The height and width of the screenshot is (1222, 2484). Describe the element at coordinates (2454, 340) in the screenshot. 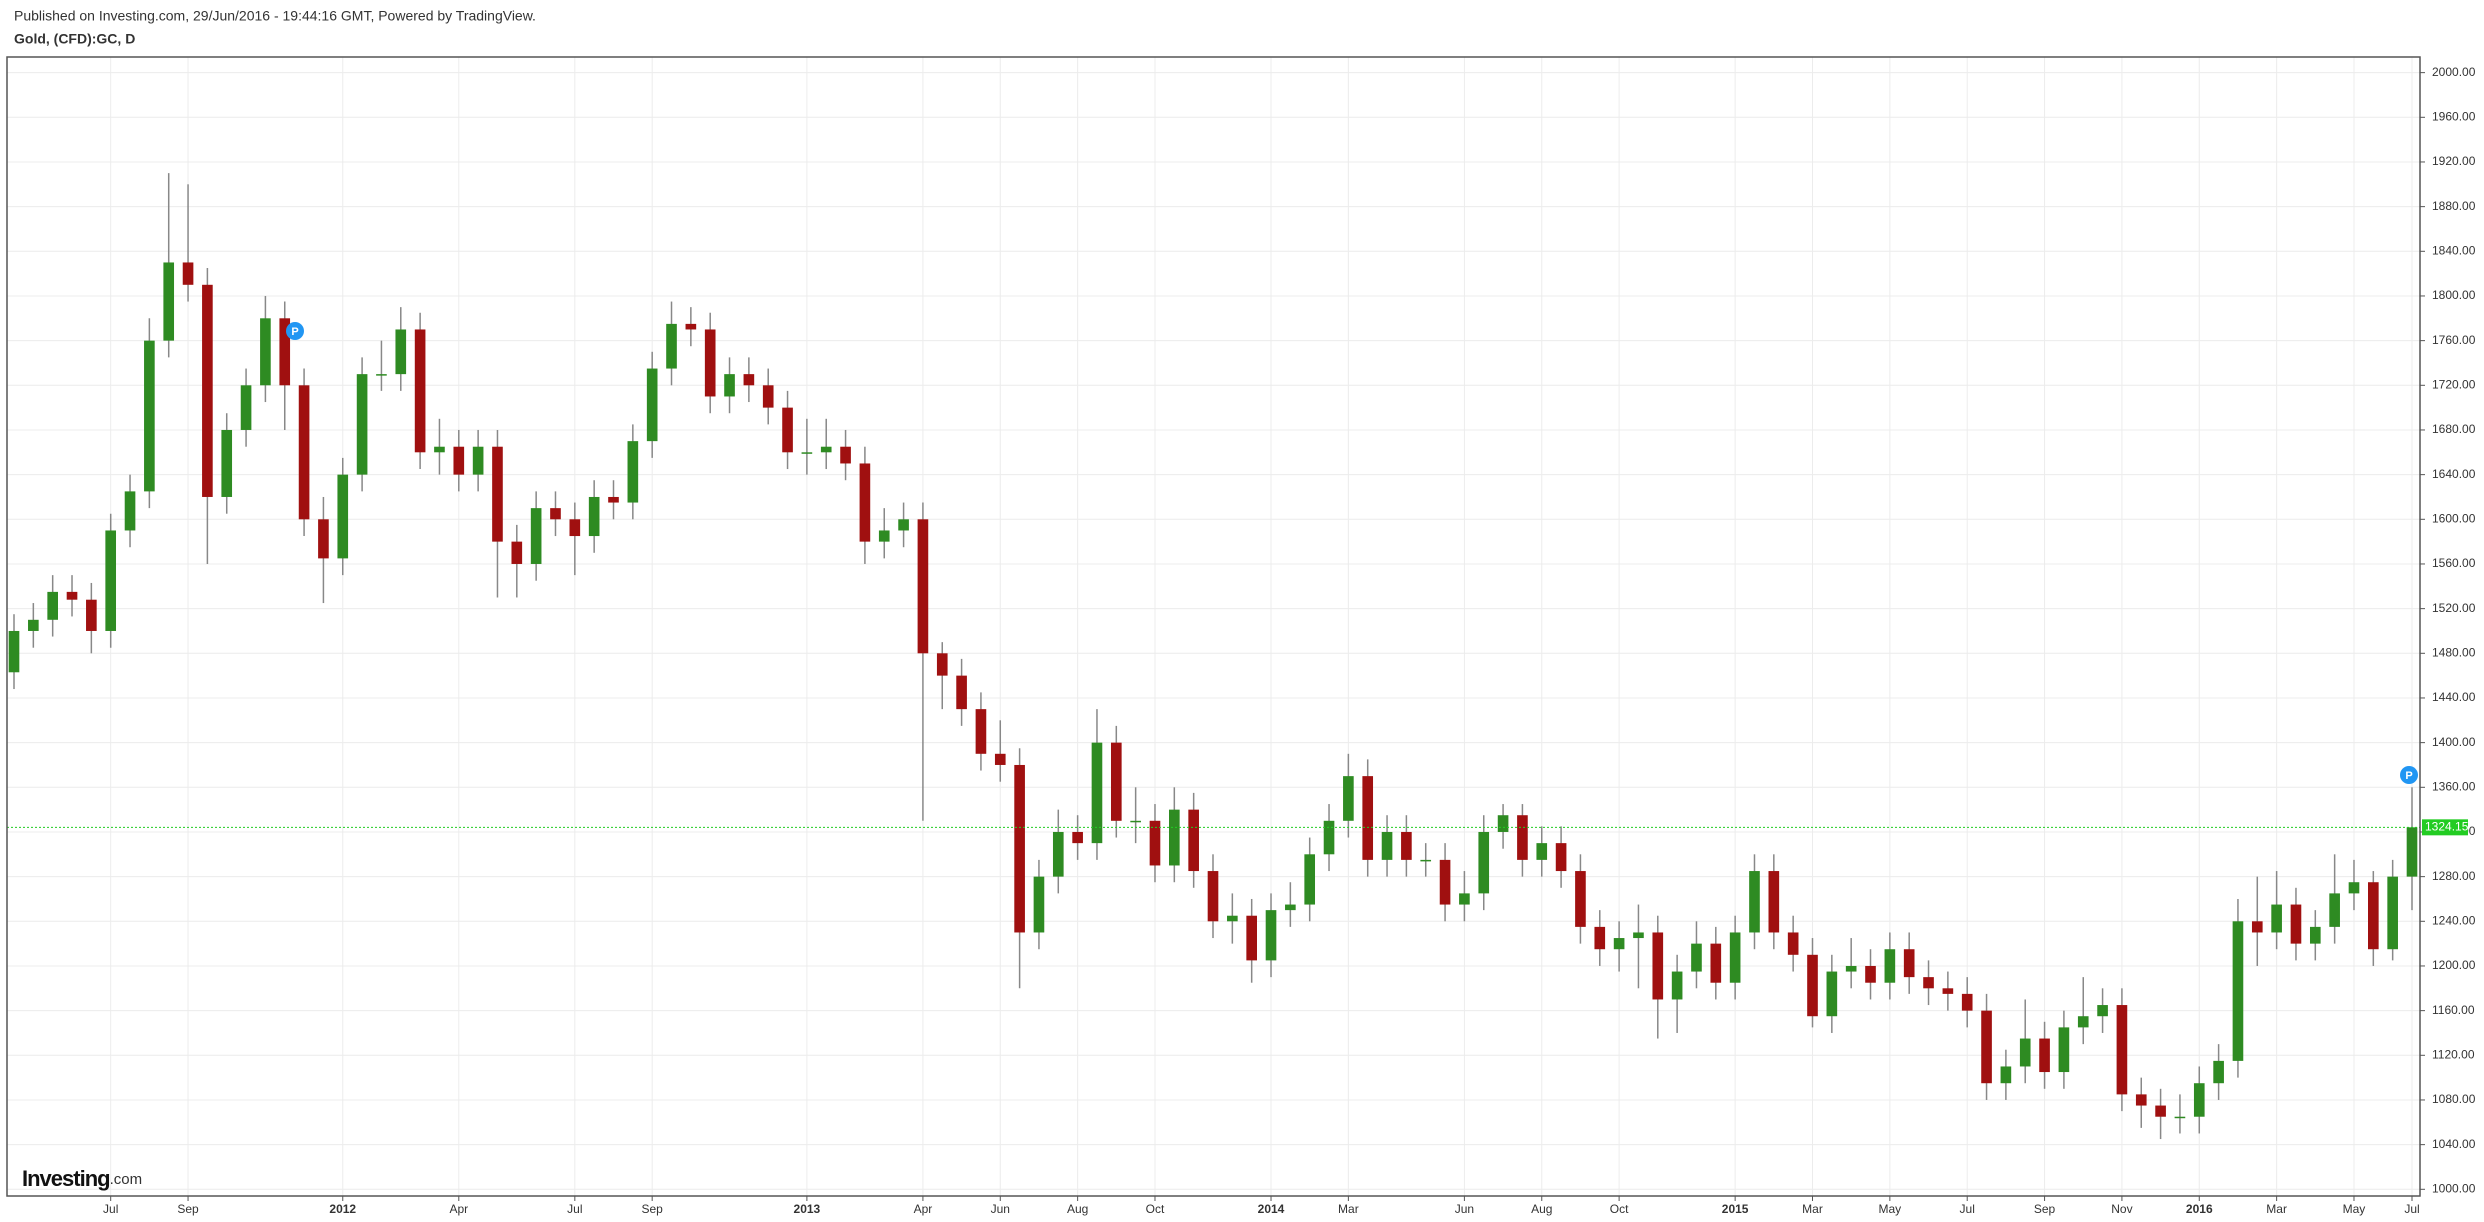

I see `y-tick-label: 1760.00` at that location.